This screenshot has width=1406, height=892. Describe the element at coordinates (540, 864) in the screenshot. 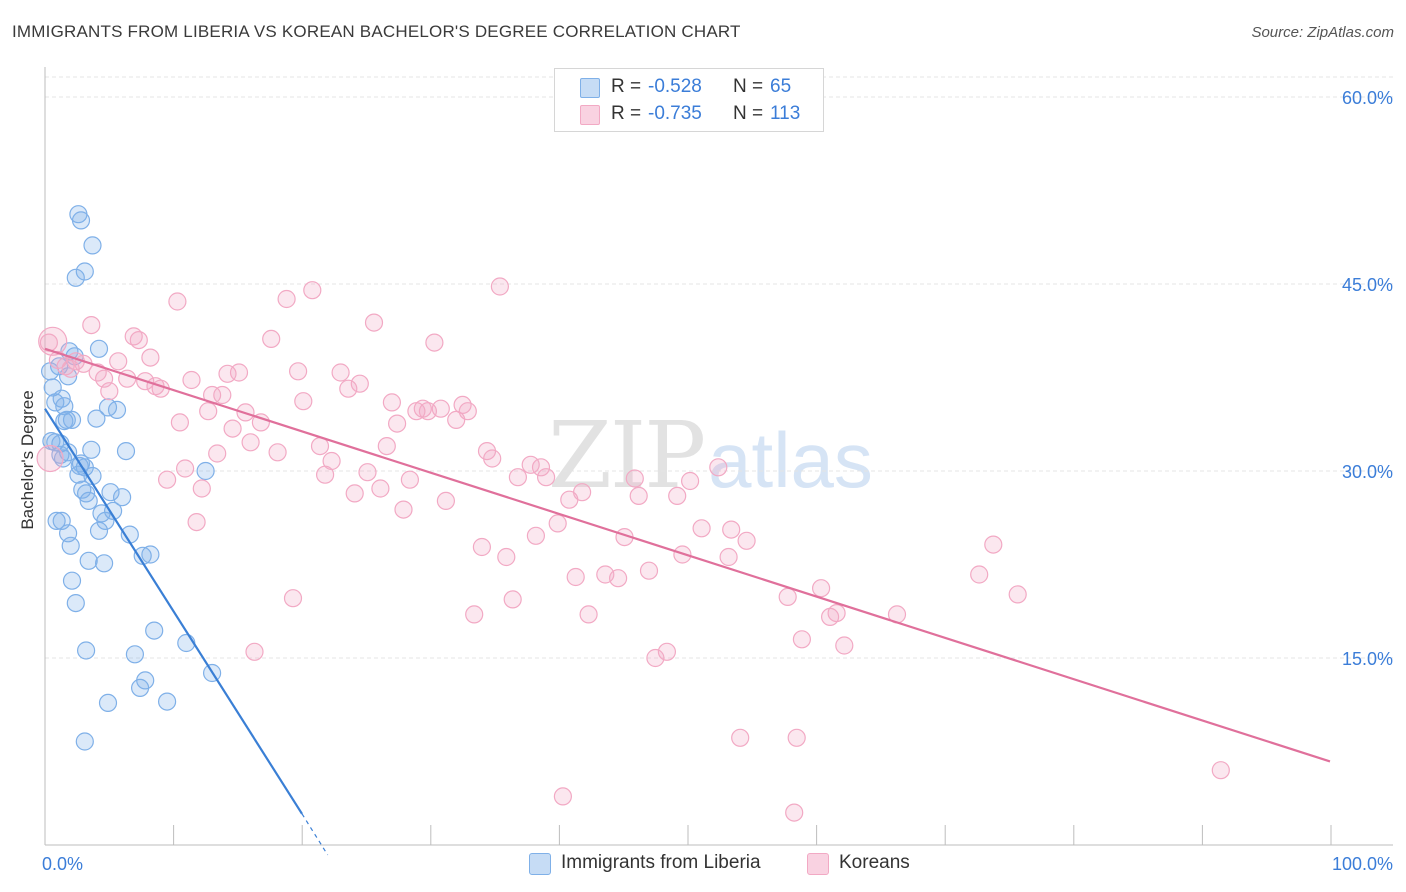

I see `bottom-legend-swatch-liberia` at that location.